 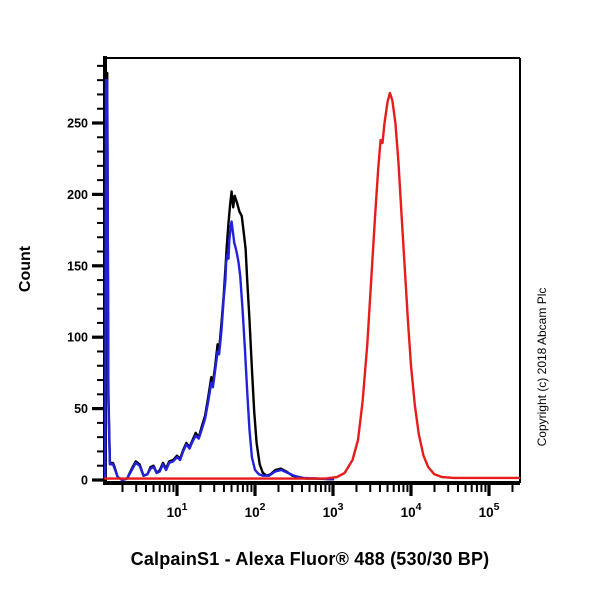 I want to click on y-tick-label: 150, so click(x=77, y=266).